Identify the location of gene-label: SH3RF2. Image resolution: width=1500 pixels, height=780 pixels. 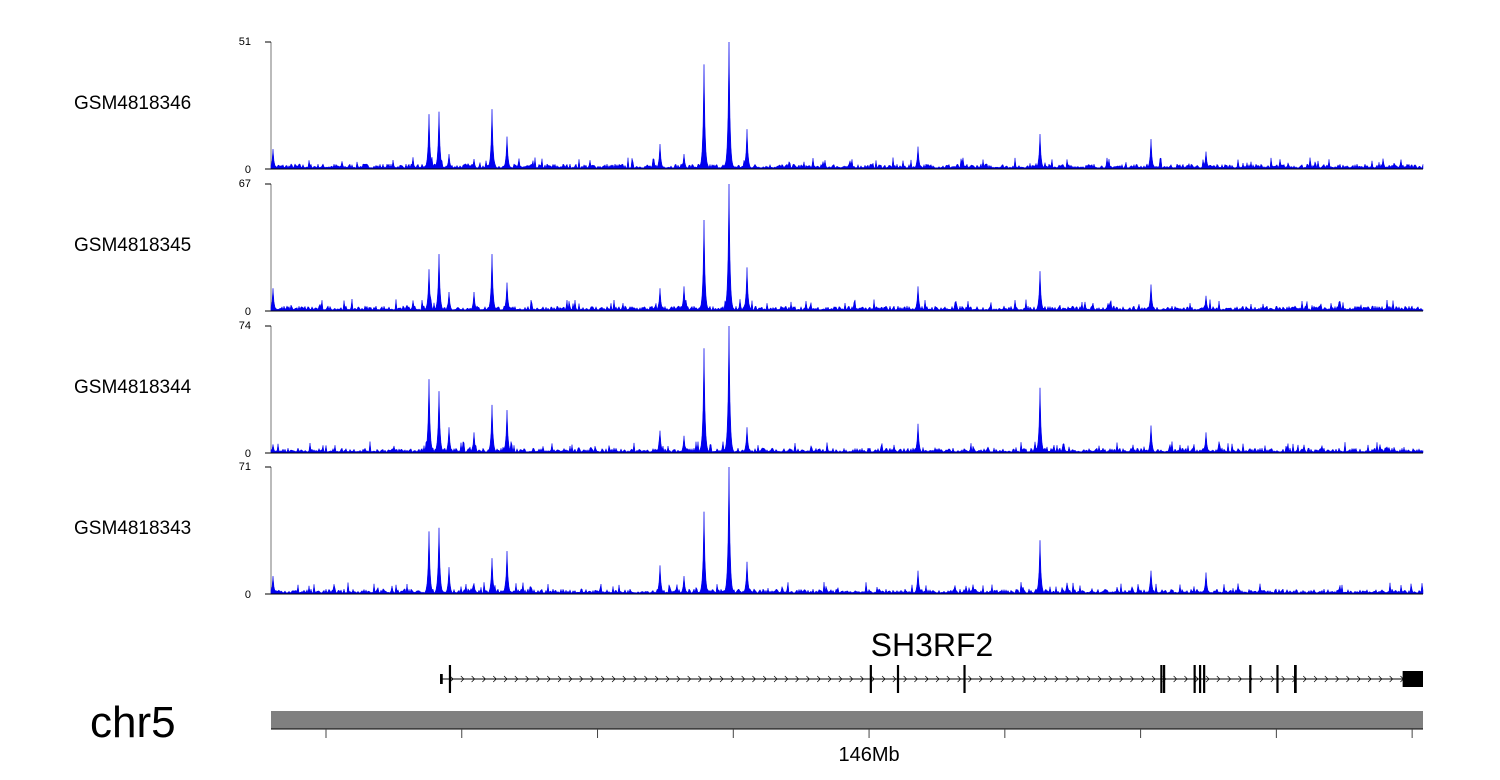
(932, 645).